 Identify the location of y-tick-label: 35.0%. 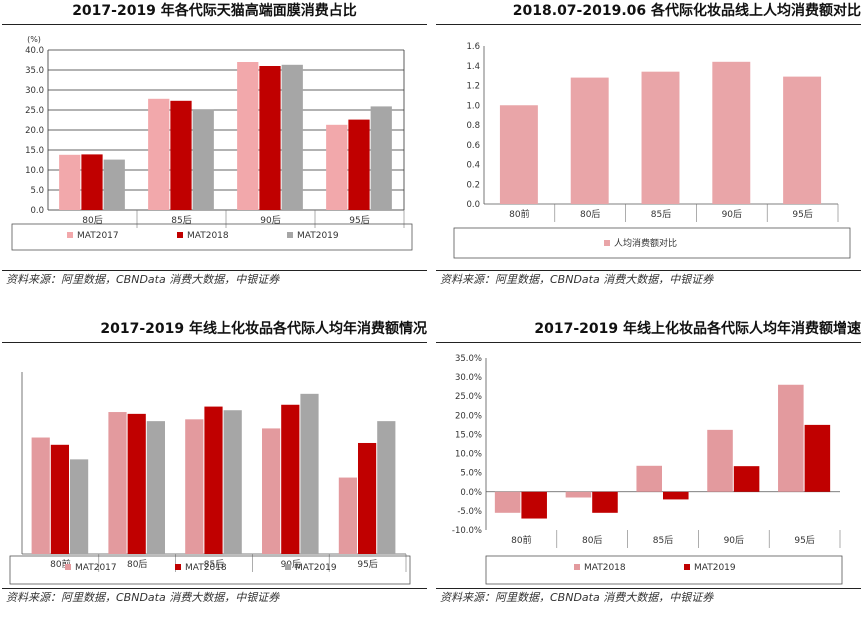
(468, 359).